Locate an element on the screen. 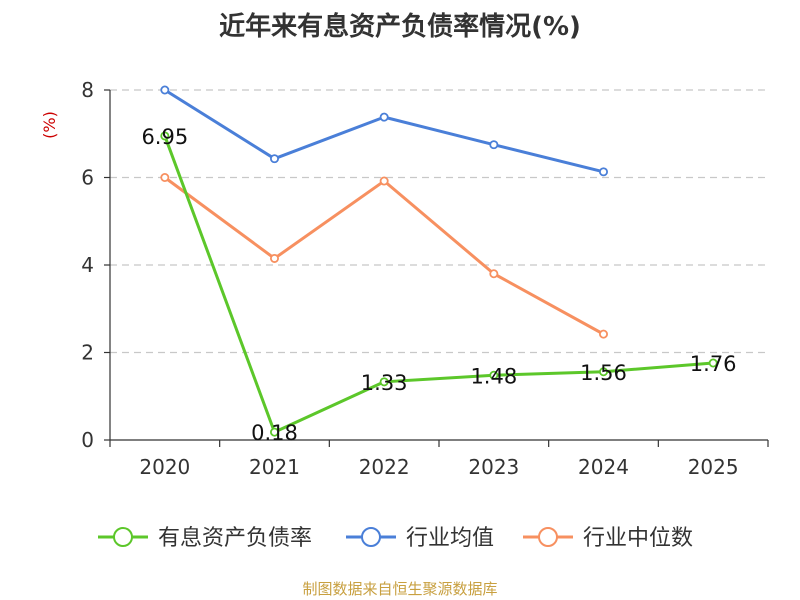  y-tick-label: 8 is located at coordinates (87, 90).